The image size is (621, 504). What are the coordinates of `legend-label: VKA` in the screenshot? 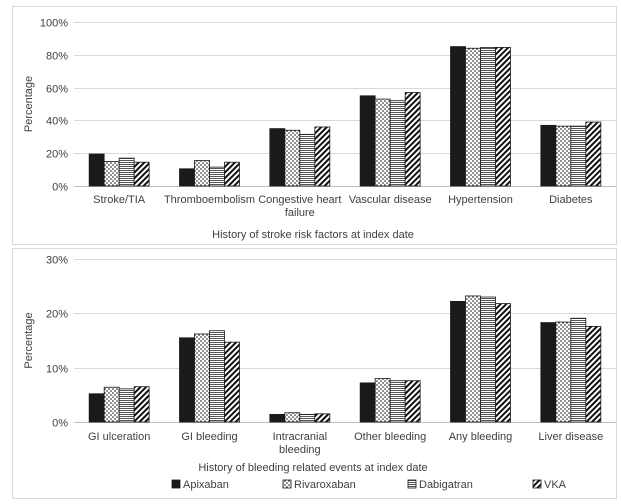 It's located at (555, 485).